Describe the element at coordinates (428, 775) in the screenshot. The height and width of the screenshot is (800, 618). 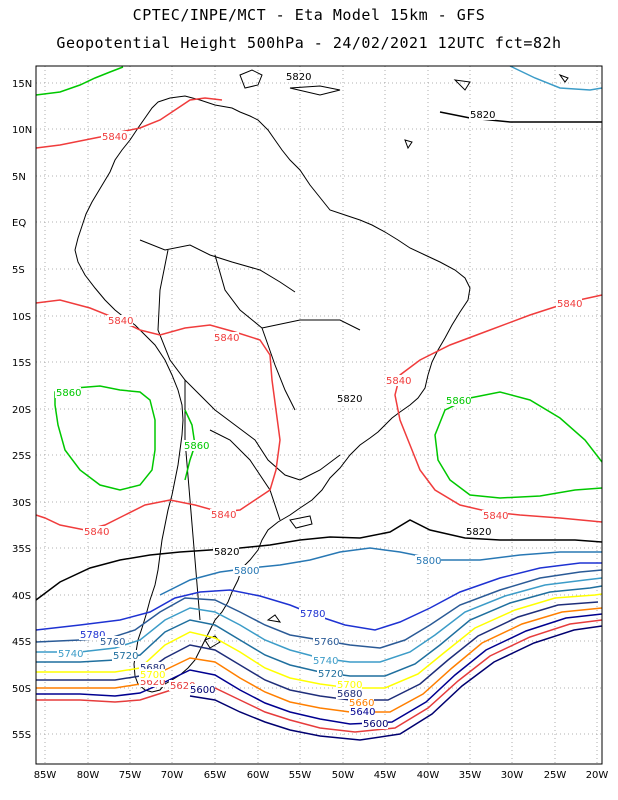
I see `lon-label: 40W` at that location.